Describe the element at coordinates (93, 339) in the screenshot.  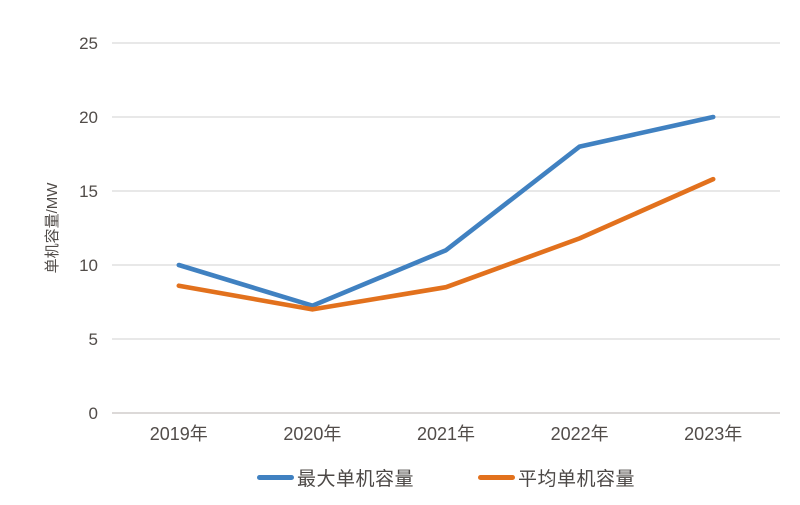
I see `y-tick-label: 5` at that location.